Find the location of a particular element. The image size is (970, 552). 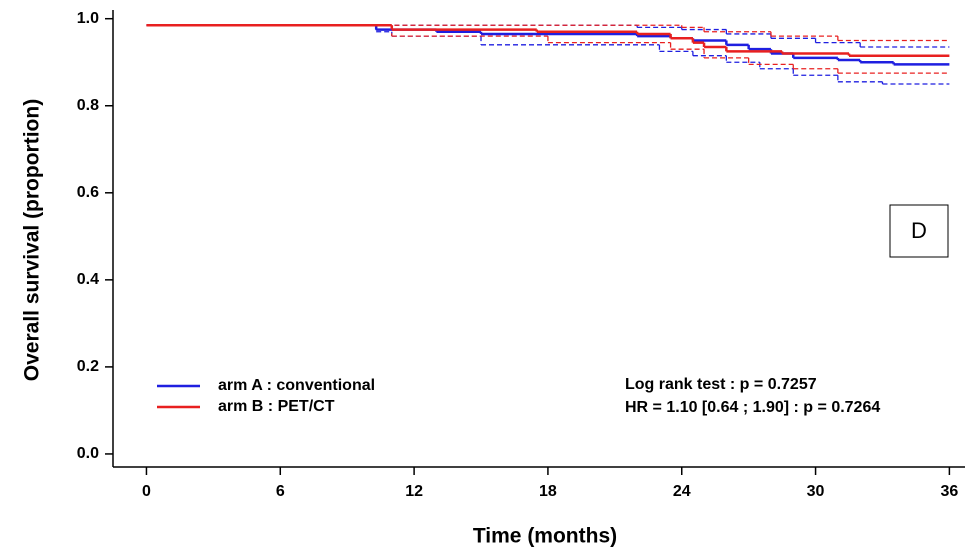

annotation: Log rank test : p = 0.7257 is located at coordinates (721, 384).